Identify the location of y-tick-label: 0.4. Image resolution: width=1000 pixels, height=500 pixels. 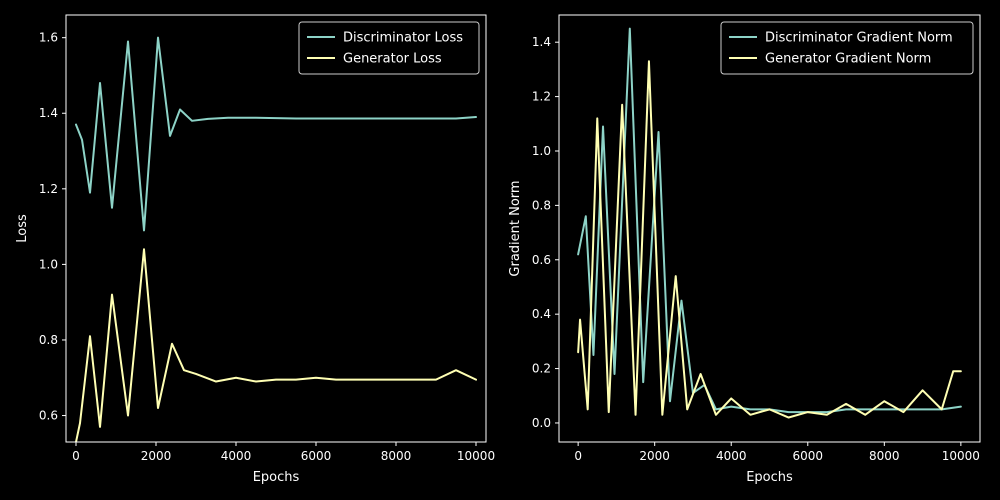
(541, 314).